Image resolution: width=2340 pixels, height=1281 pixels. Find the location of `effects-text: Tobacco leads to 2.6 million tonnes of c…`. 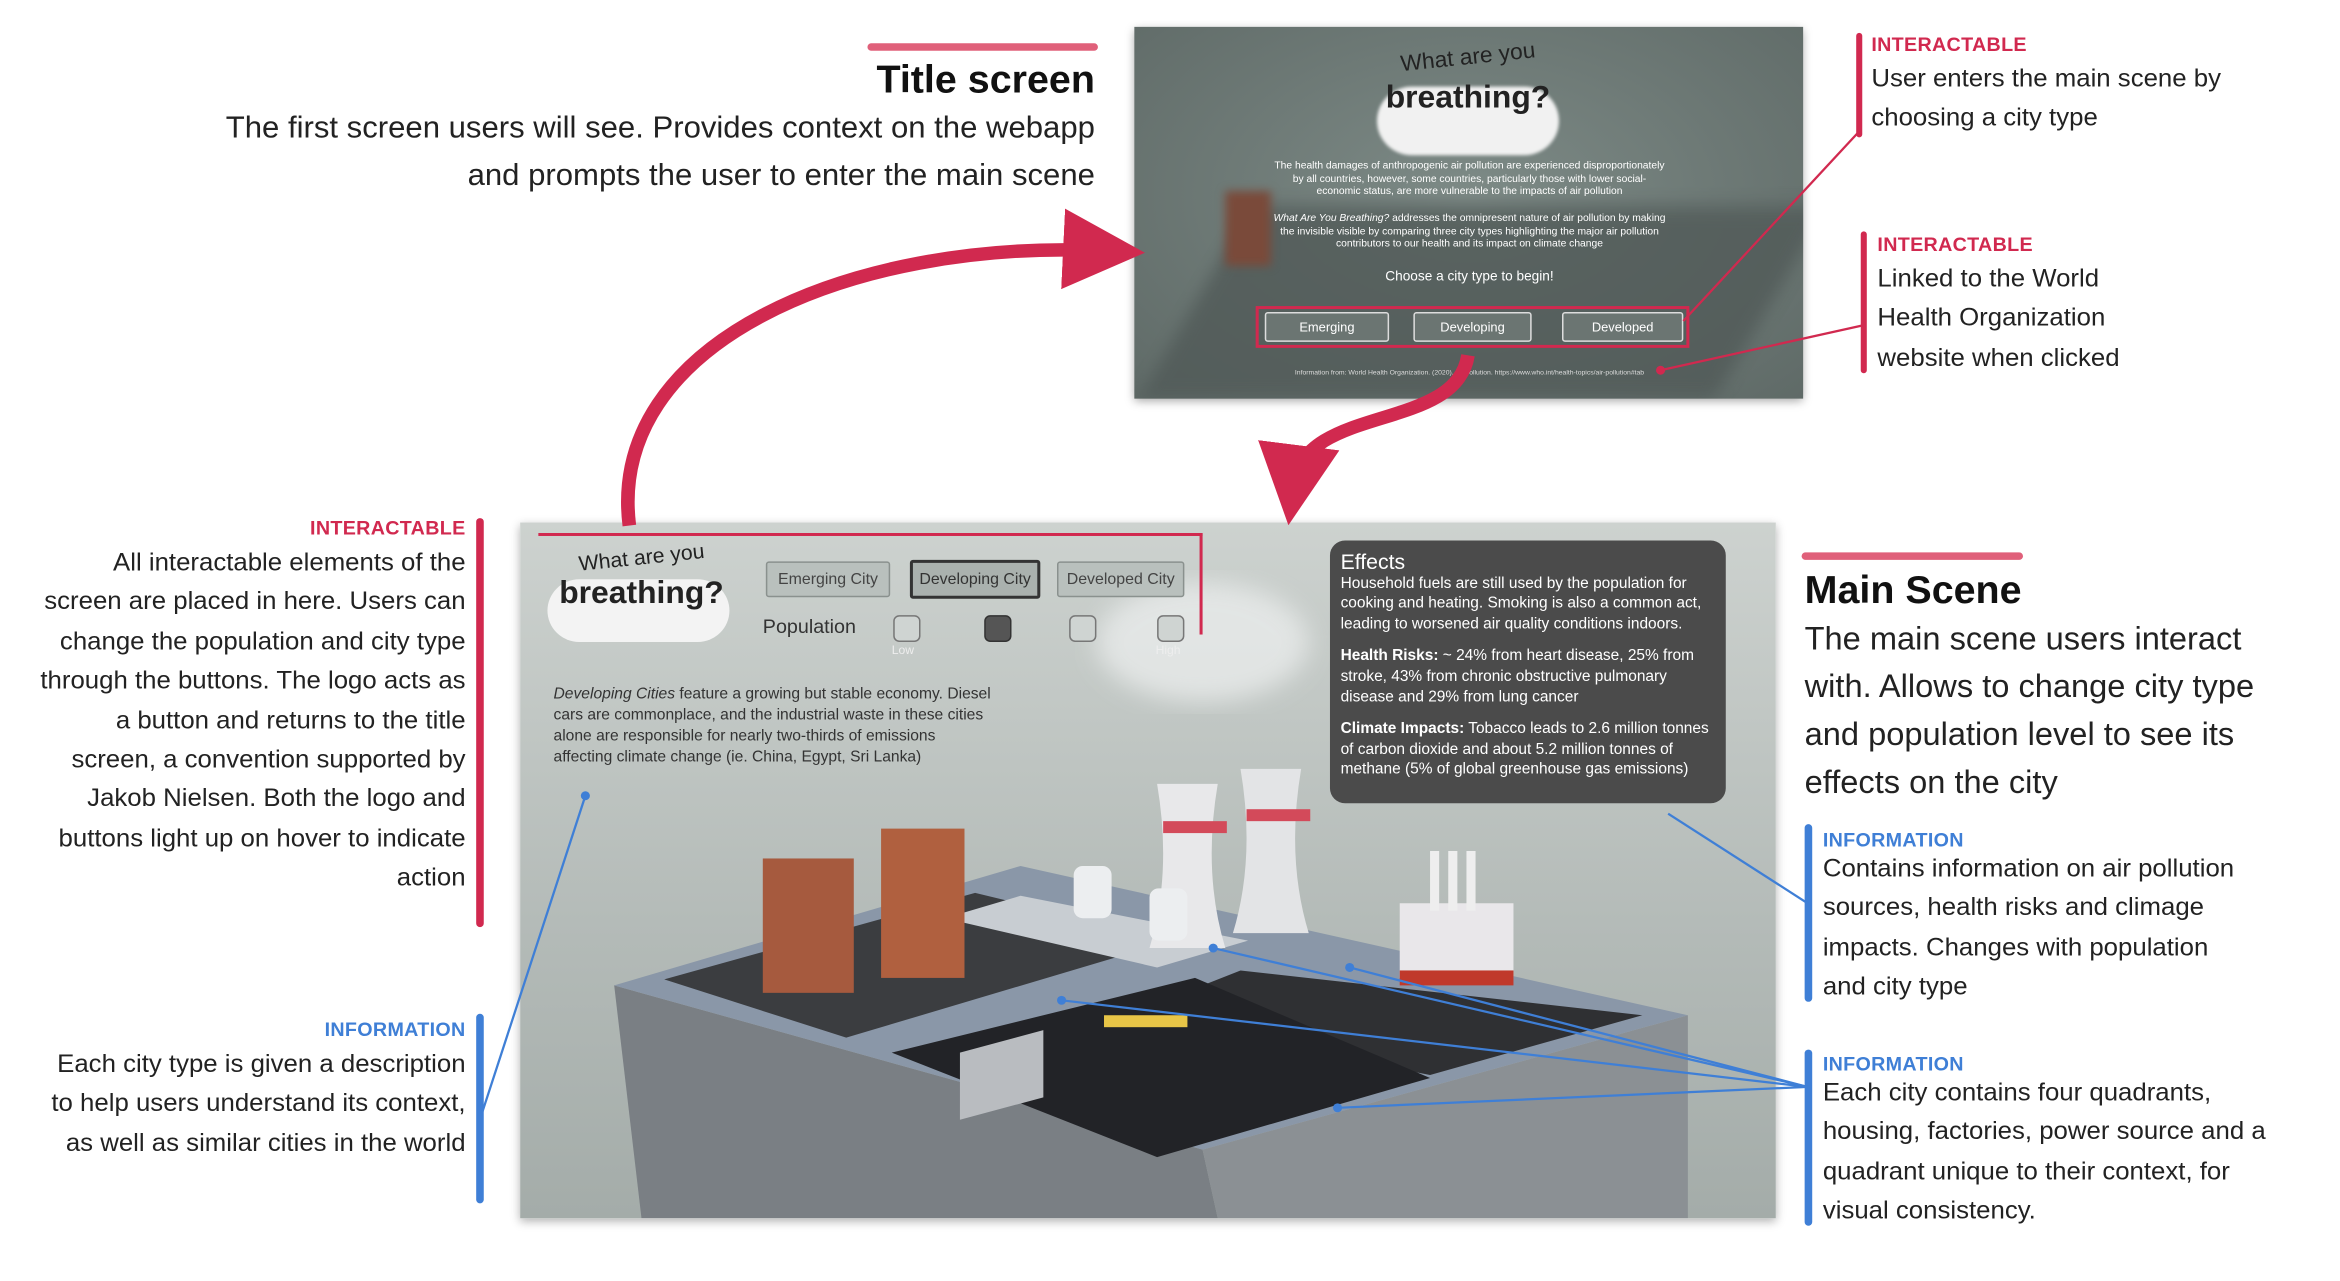

effects-text: Tobacco leads to 2.6 million tonnes of c… is located at coordinates (1524, 750).